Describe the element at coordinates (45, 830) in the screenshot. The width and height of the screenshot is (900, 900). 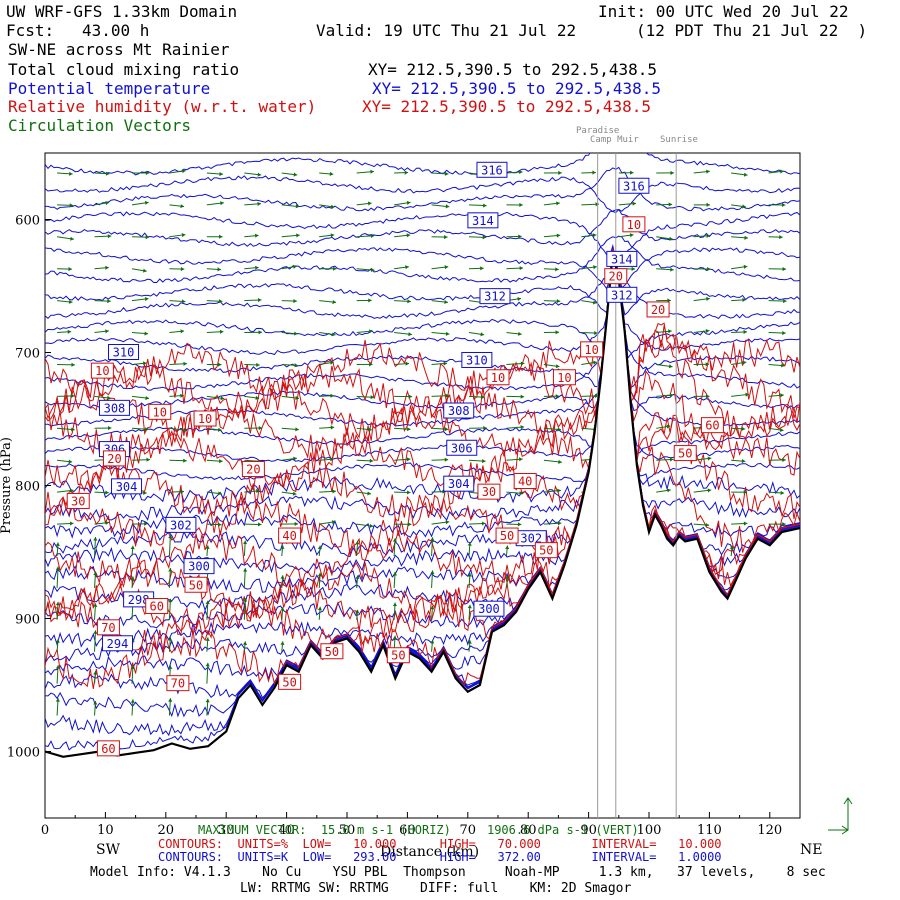
I see `x-tick-label: 0` at that location.